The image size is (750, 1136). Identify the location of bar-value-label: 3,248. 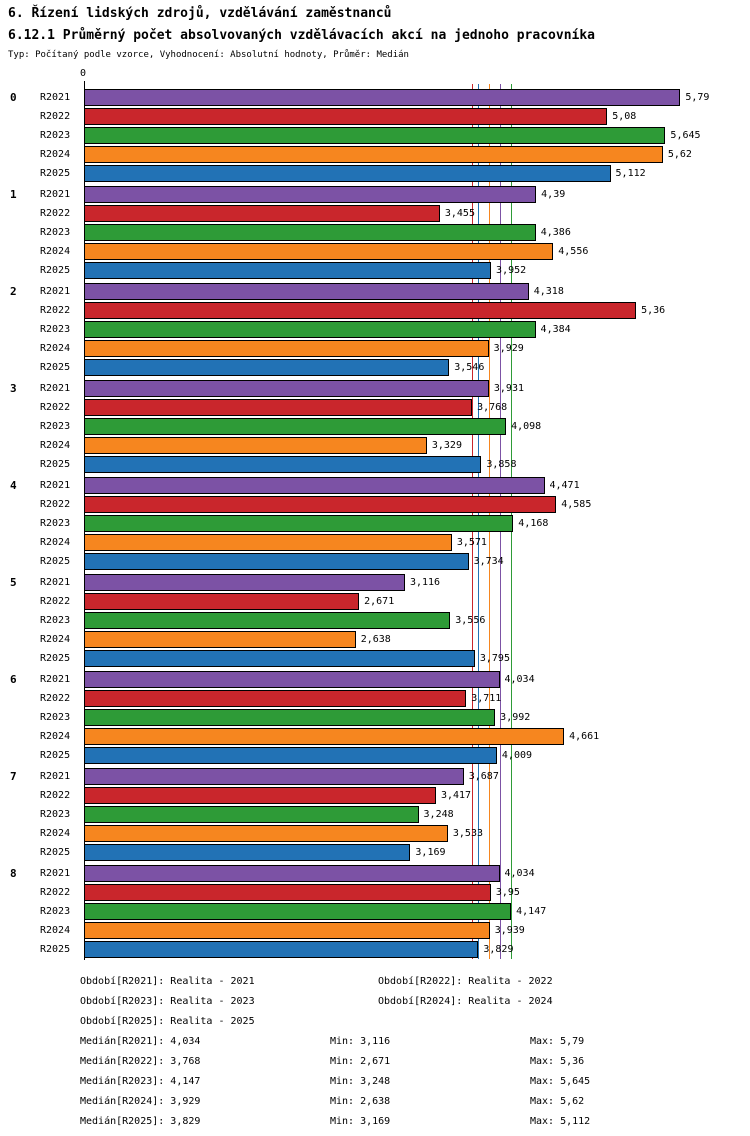
(438, 814).